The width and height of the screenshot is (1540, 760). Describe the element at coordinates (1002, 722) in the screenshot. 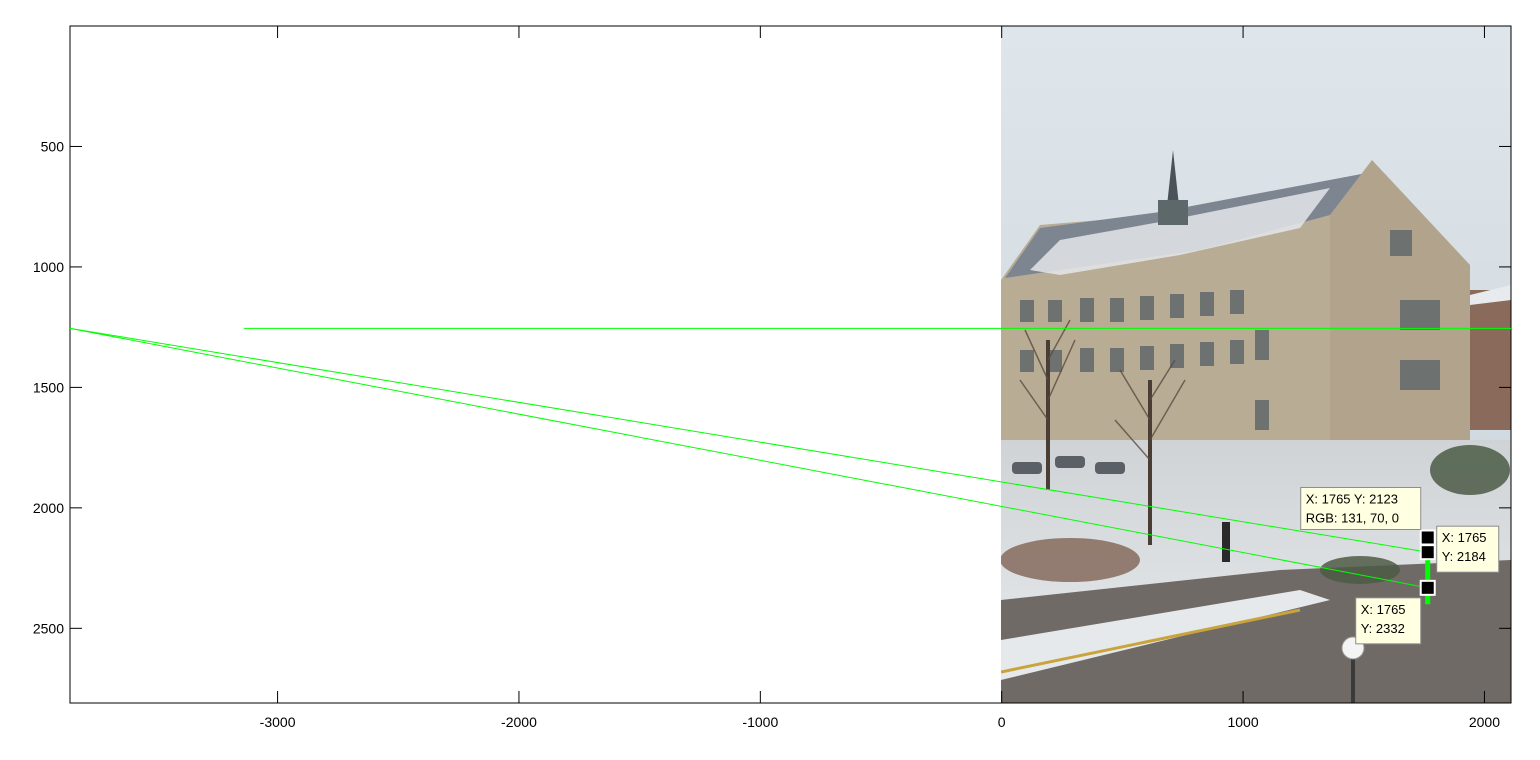

I see `x-tick-label: 0` at that location.